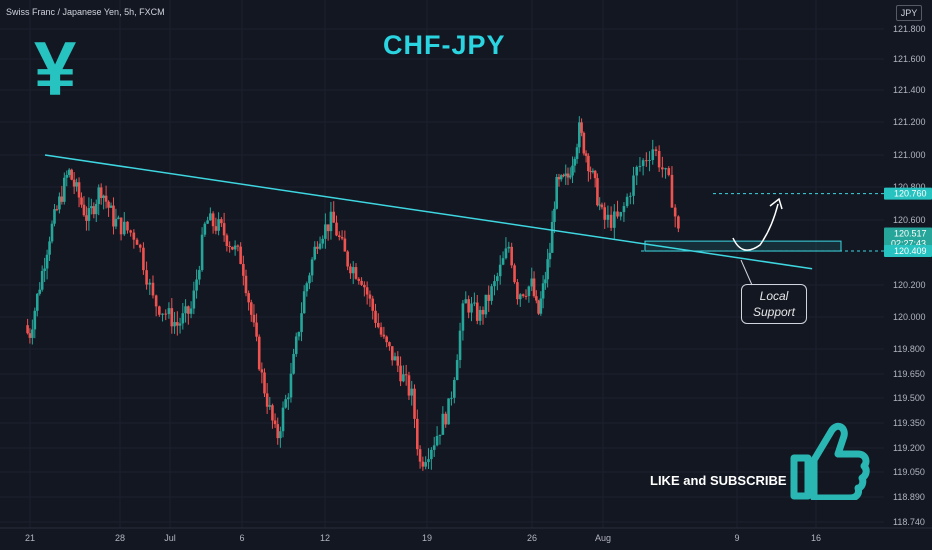  What do you see at coordinates (909, 423) in the screenshot?
I see `y-tick-label: 119.350` at bounding box center [909, 423].